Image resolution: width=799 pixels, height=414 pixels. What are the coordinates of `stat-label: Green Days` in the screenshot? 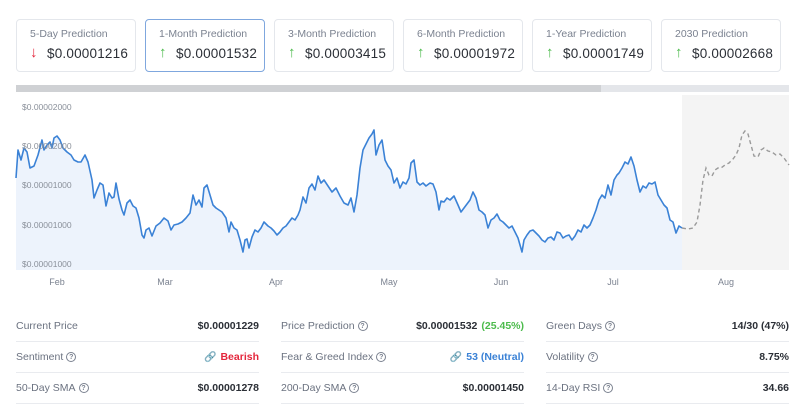 It's located at (574, 326).